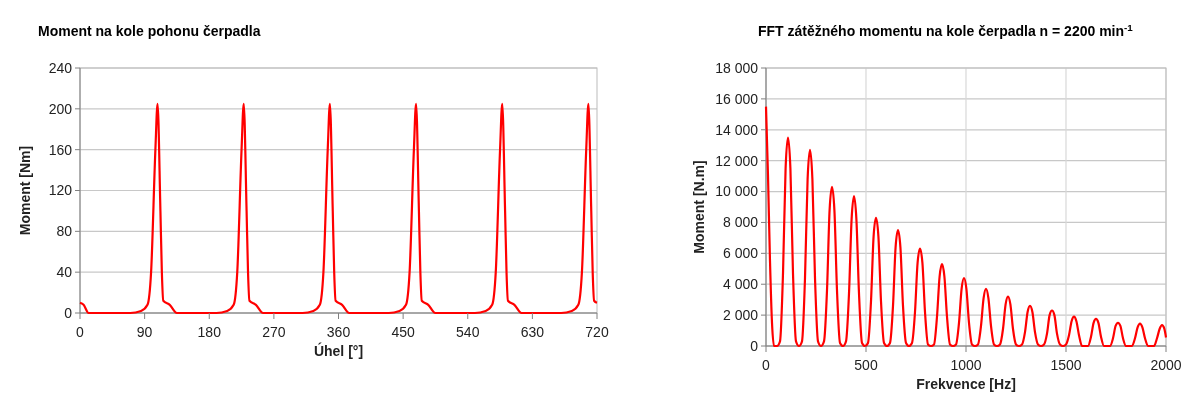 The width and height of the screenshot is (1196, 408). I want to click on x-tick-label: 2000, so click(1166, 365).